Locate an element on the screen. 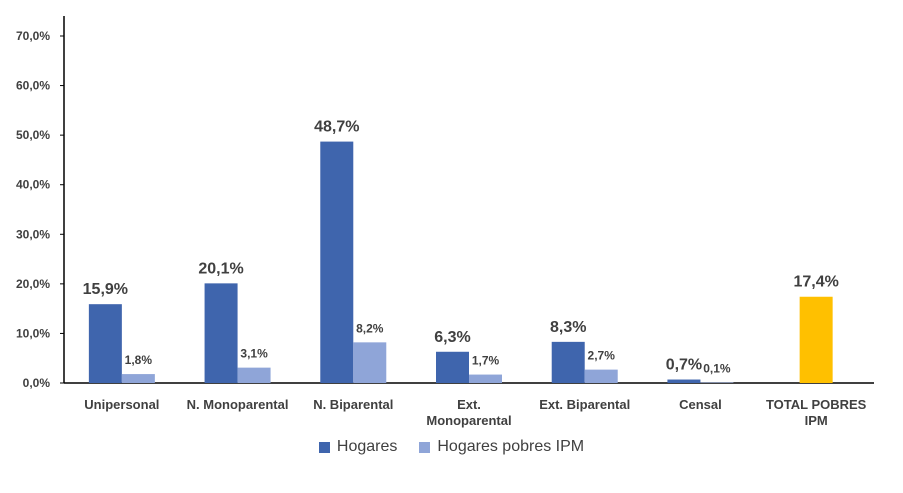  x-category-label: Unipersonal is located at coordinates (121, 404).